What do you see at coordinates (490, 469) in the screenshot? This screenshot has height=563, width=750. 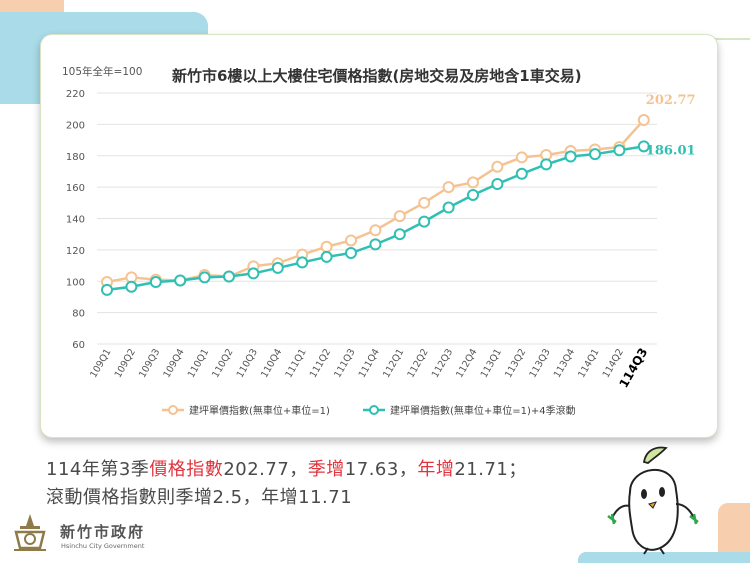 I see `summary-yoy-value: 21.71；` at bounding box center [490, 469].